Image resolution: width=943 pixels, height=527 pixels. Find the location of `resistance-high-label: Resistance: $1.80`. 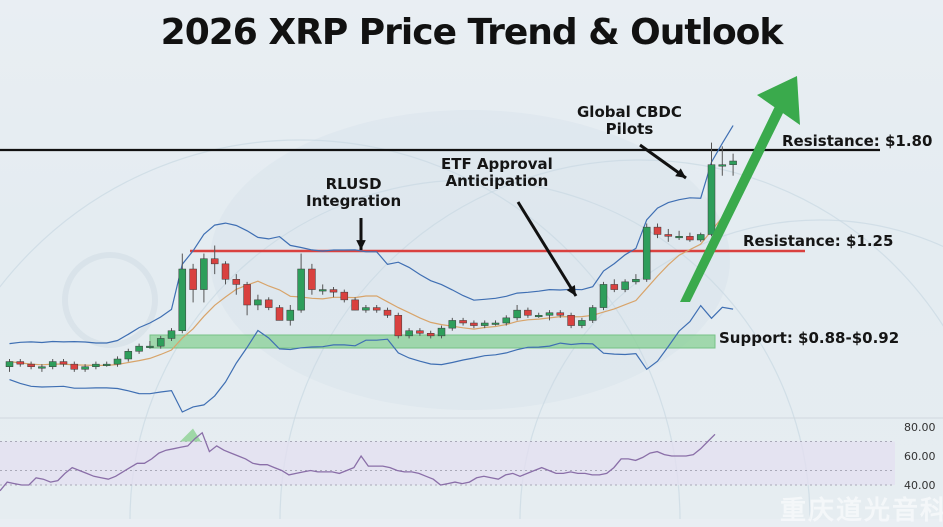

resistance-high-label: Resistance: $1.80 is located at coordinates (857, 141).